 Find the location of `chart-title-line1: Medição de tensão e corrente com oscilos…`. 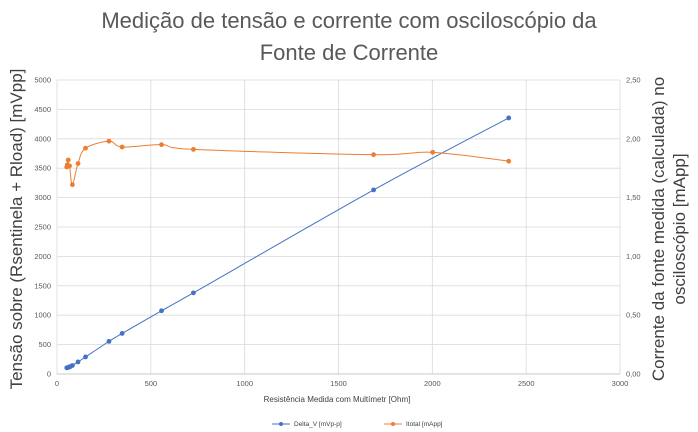

chart-title-line1: Medição de tensão e corrente com oscilos… is located at coordinates (349, 20).